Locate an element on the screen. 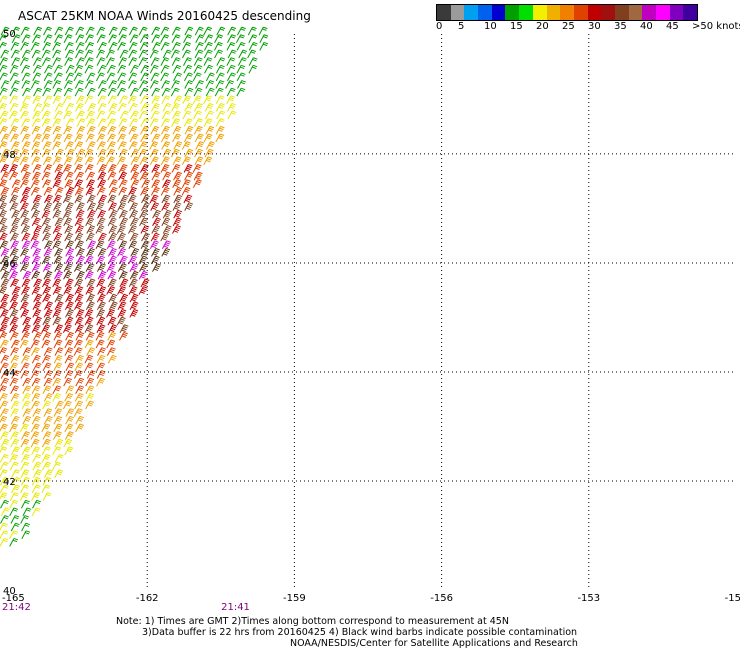  colorbar-label: 40 is located at coordinates (646, 26).